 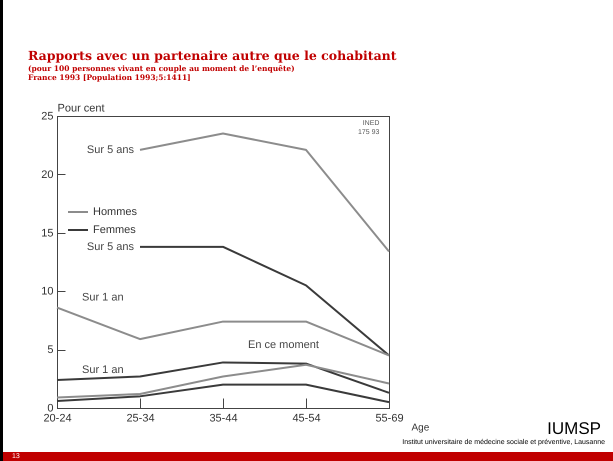 I want to click on x-tick-label: 25-34, so click(x=140, y=418).